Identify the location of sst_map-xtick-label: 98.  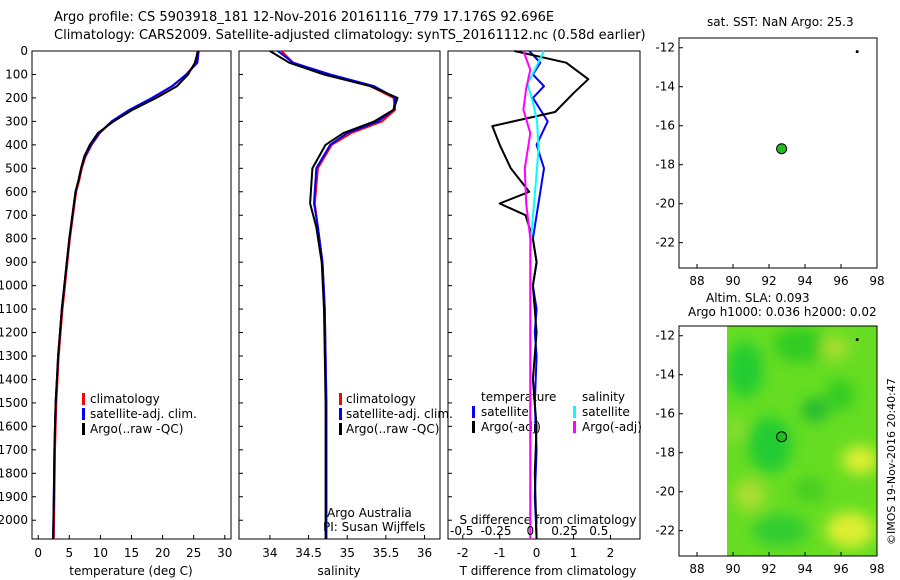
(876, 281).